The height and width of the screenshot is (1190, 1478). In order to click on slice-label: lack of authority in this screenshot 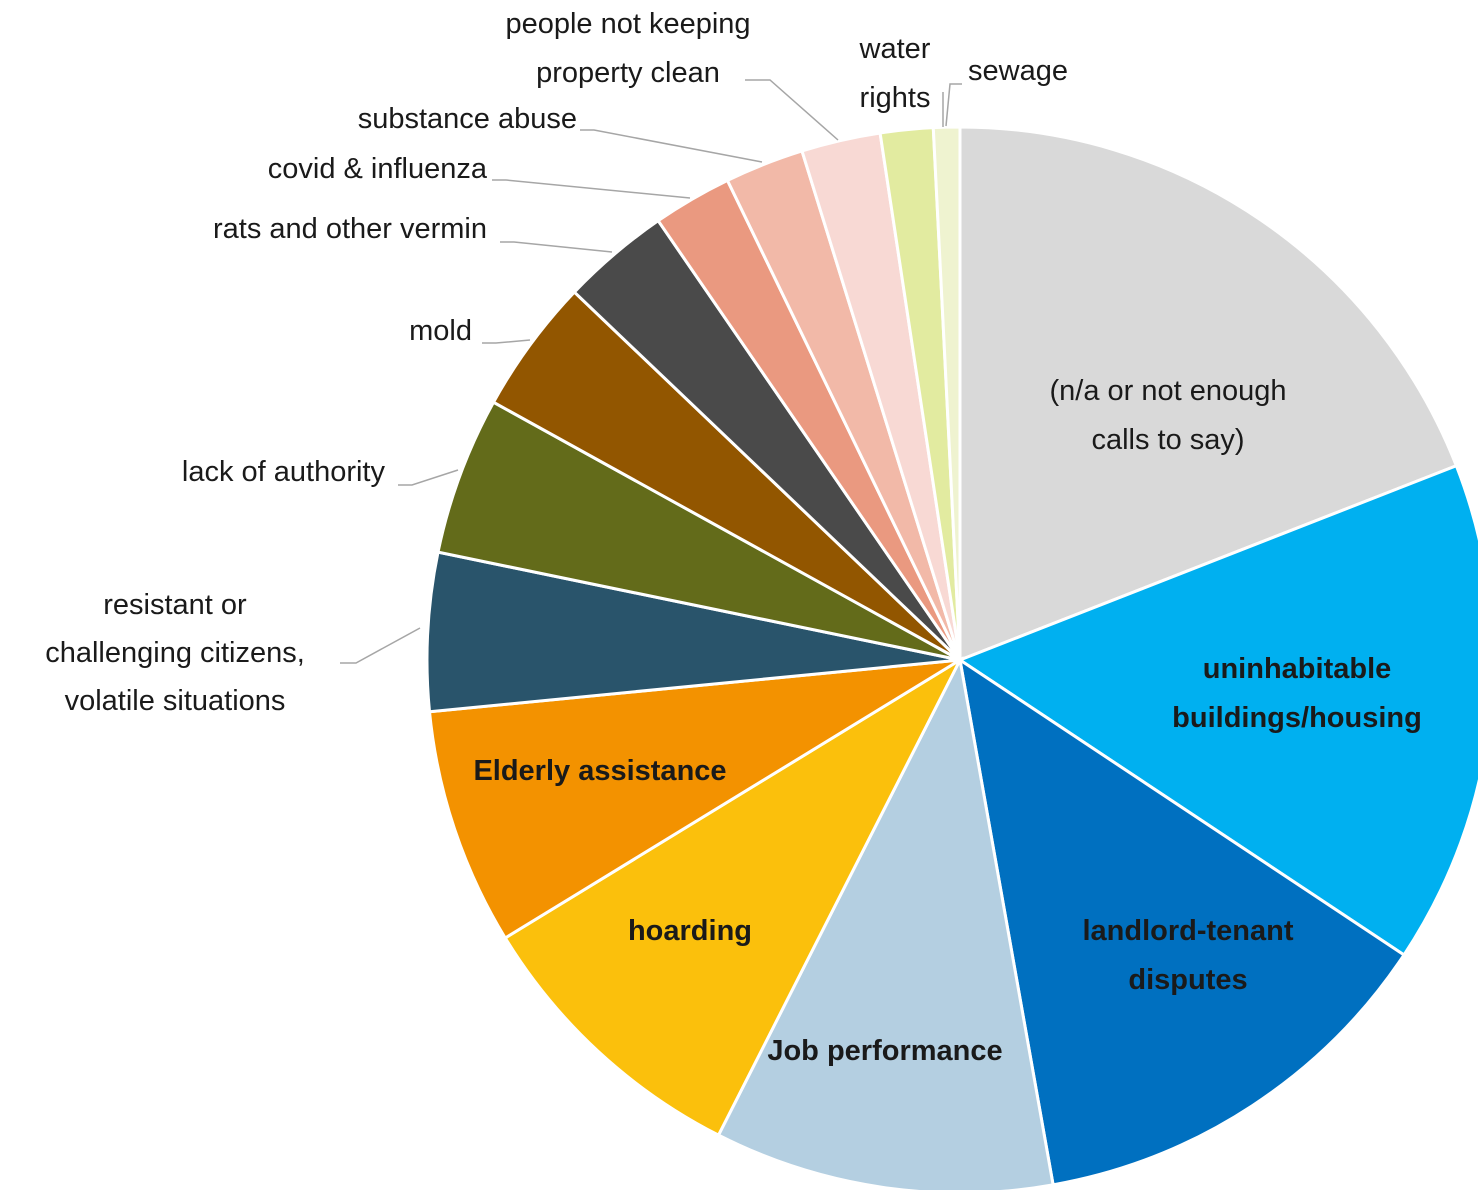, I will do `click(284, 472)`.